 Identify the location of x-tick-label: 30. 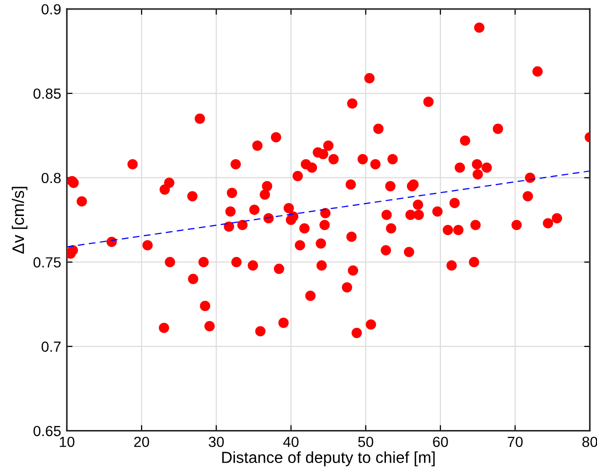
(216, 442).